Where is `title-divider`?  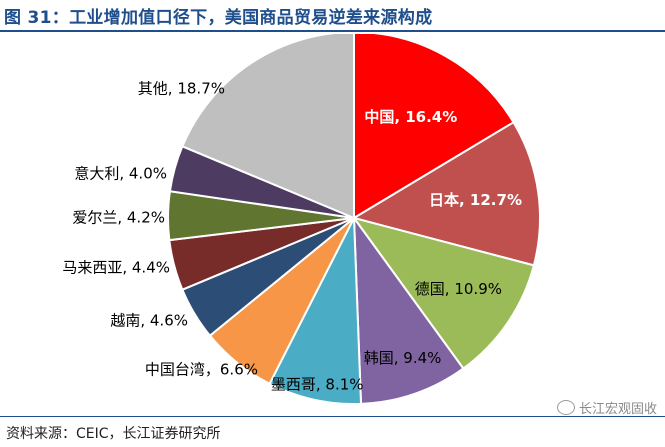 title-divider is located at coordinates (332, 31).